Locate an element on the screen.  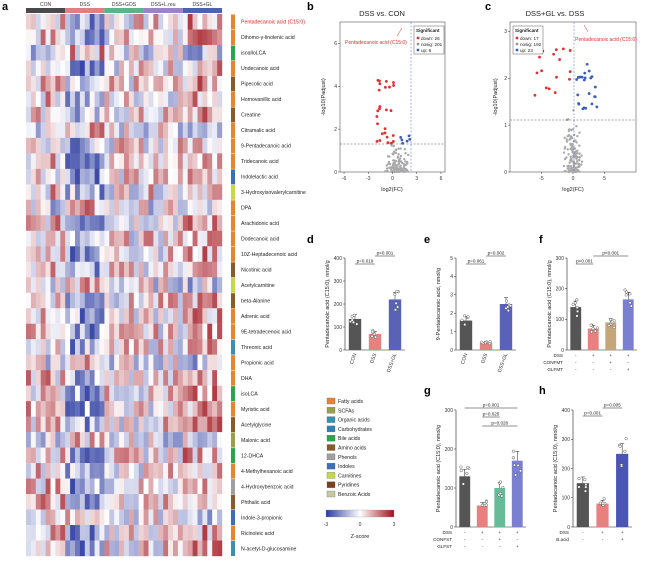
treatment-row-label: GLFMT is located at coordinates (555, 369).